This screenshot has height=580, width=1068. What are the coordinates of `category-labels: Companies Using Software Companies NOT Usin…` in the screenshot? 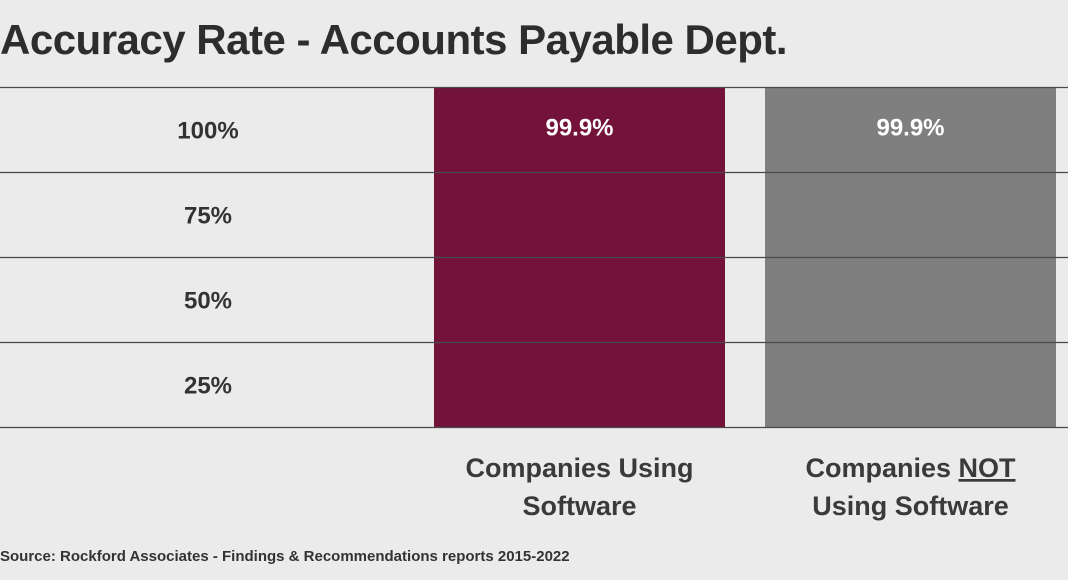 It's located at (740, 487).